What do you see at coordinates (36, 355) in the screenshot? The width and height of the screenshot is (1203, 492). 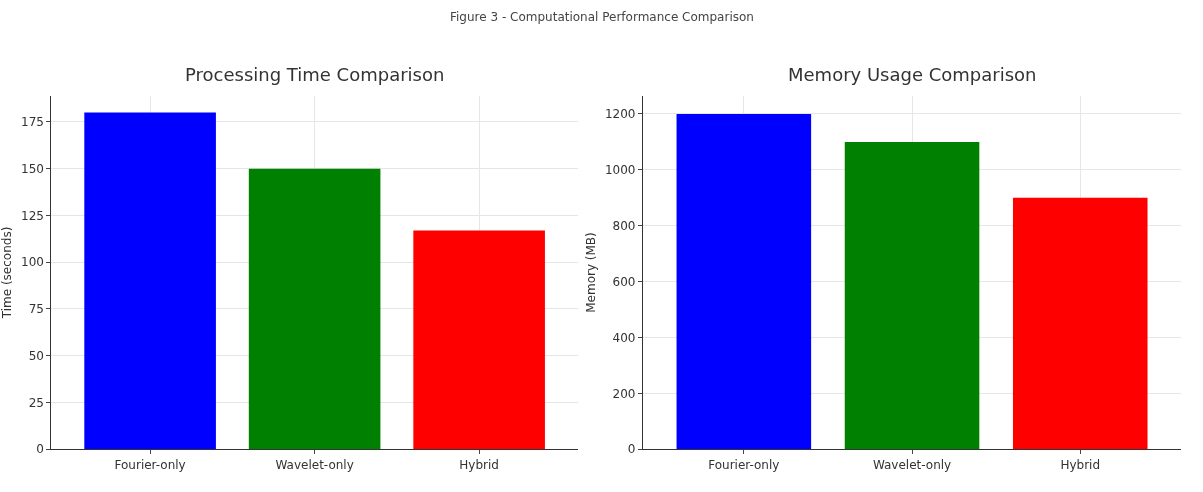 I see `y-tick-label: 50` at bounding box center [36, 355].